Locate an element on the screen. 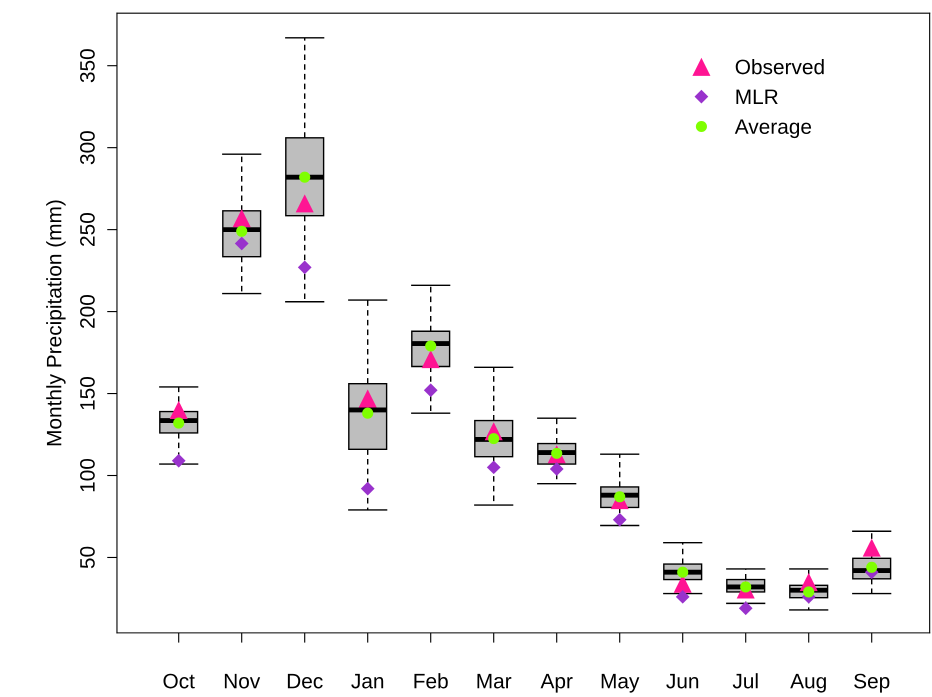 The height and width of the screenshot is (697, 932). y-tick-label: 50 is located at coordinates (87, 557).